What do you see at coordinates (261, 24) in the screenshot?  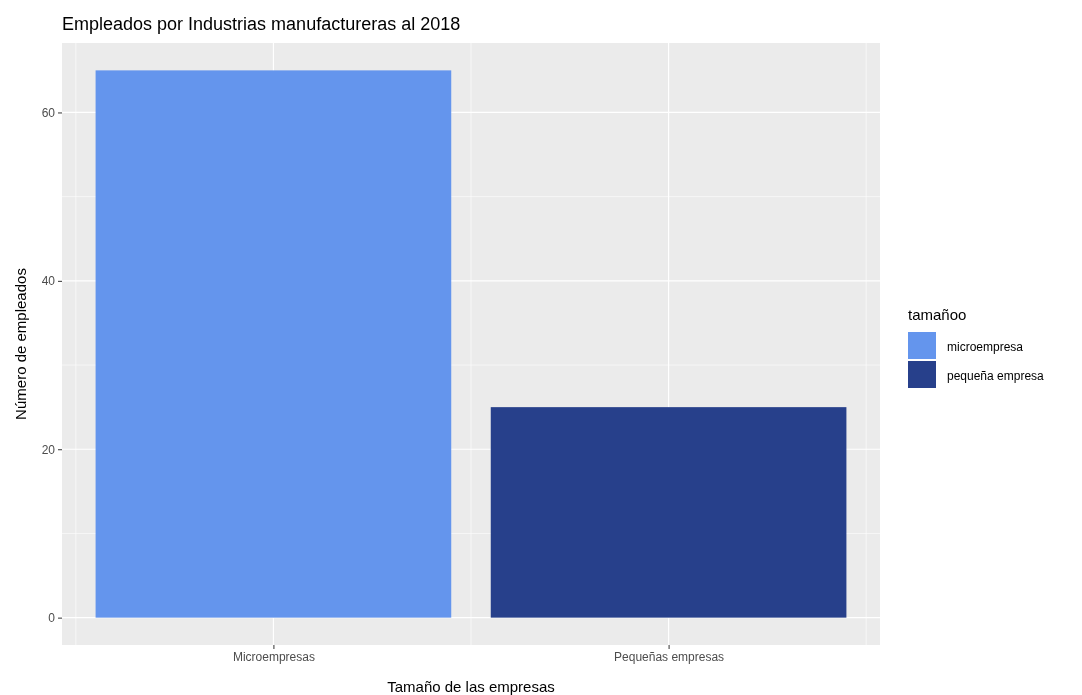 I see `chart-title: Empleados por Industrias manufactureras al 2018` at bounding box center [261, 24].